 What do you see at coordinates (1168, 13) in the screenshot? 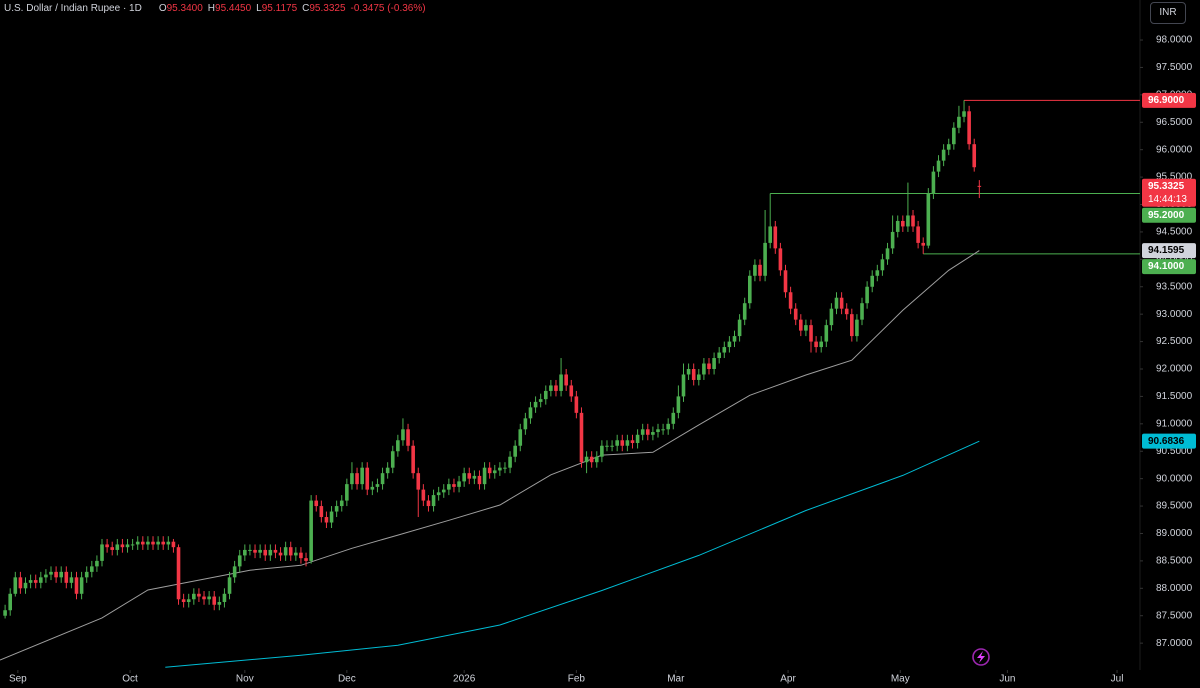
I see `currency-button: INR` at bounding box center [1168, 13].